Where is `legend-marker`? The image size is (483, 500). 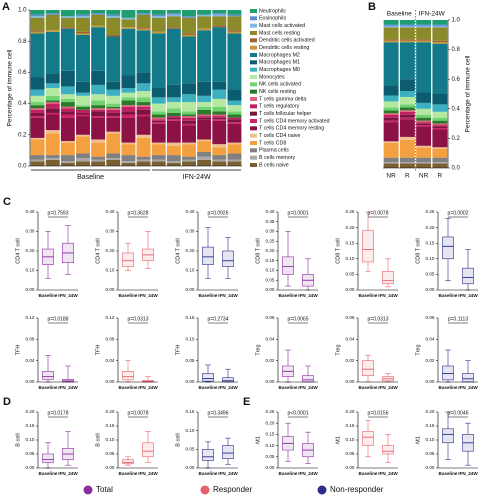
legend-marker is located at coordinates (322, 490).